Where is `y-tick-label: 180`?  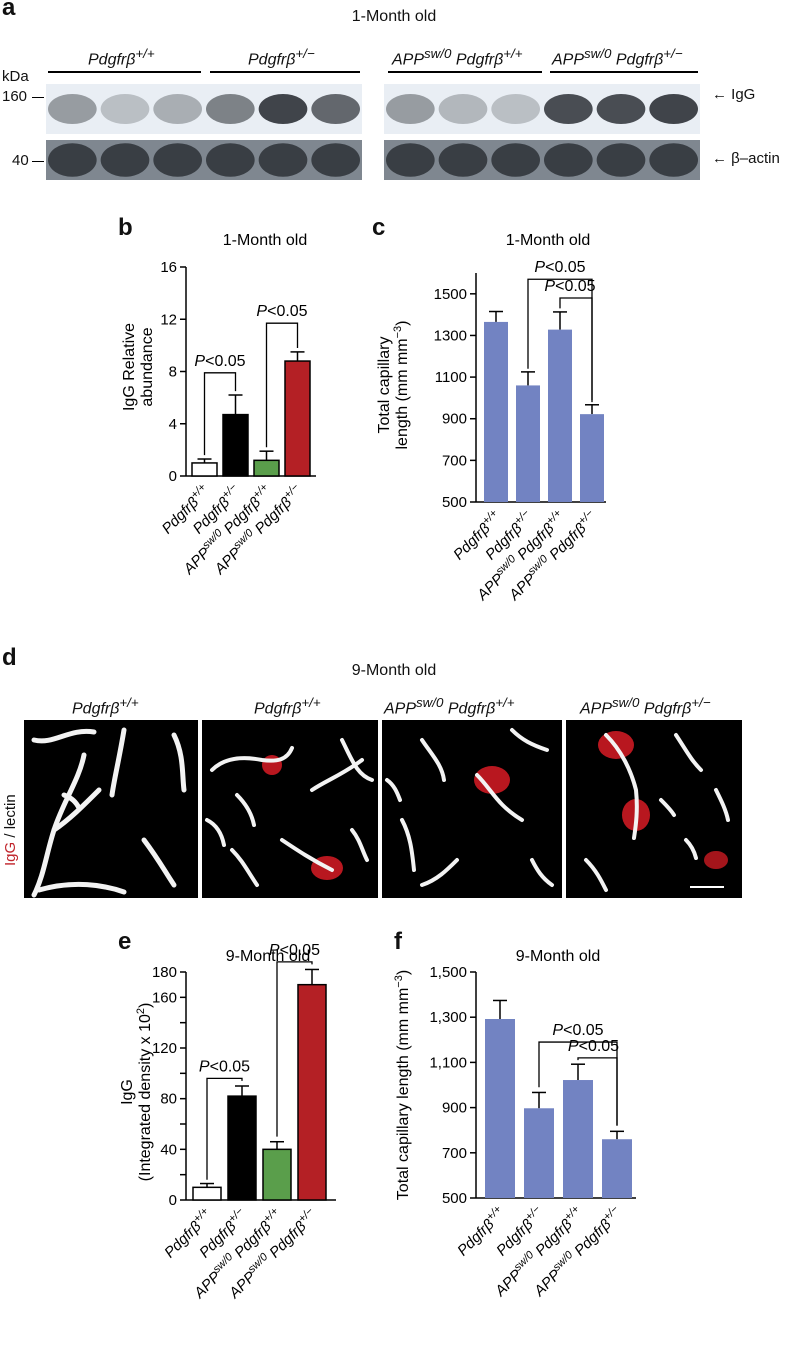 y-tick-label: 180 is located at coordinates (164, 972).